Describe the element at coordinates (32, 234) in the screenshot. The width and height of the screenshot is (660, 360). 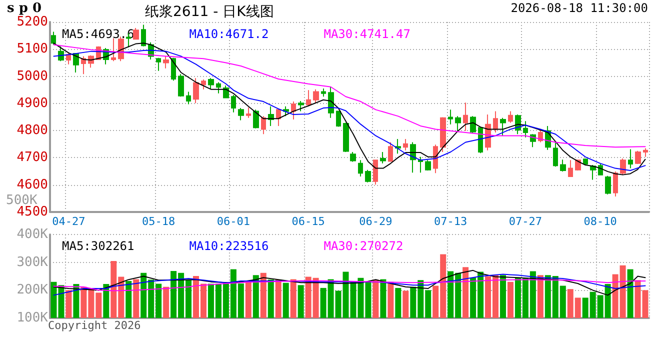
I see `y-tick-label: 400K` at that location.